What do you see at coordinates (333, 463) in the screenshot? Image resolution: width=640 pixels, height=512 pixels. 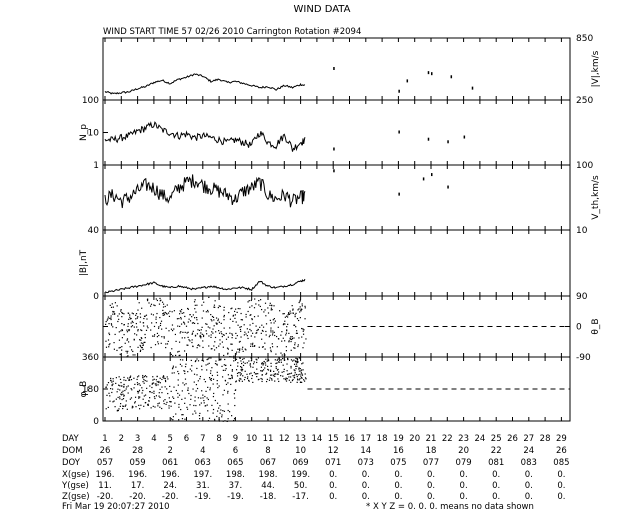 I see `table-cell: 071` at bounding box center [333, 463].